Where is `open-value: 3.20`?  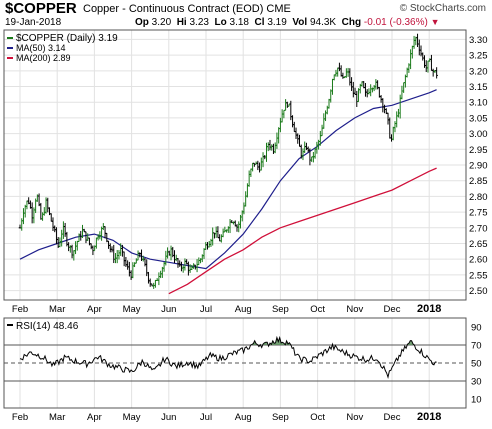 open-value: 3.20 is located at coordinates (161, 22).